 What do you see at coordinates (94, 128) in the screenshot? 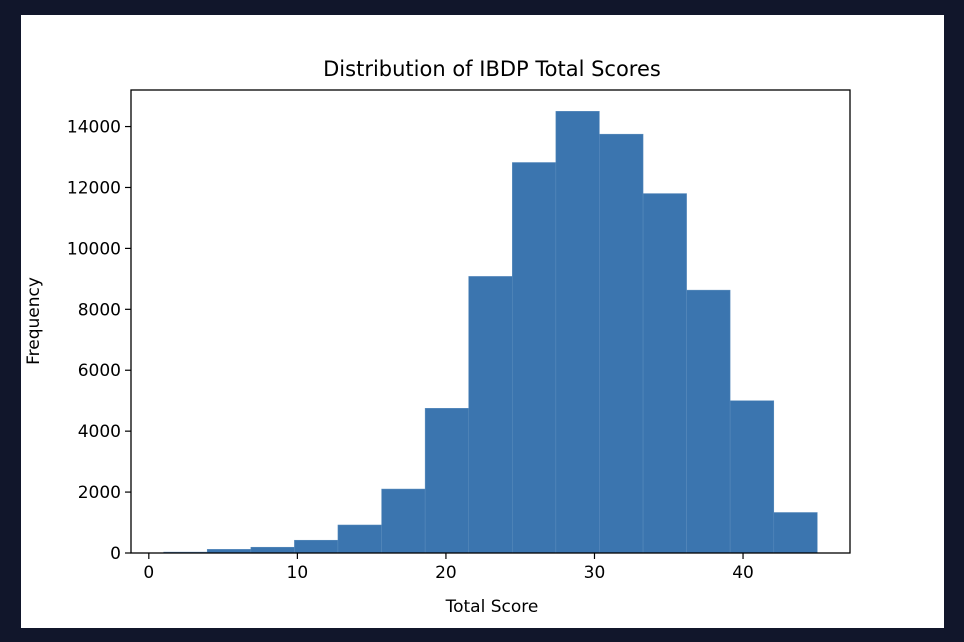
I see `y-tick-label: 14000` at bounding box center [94, 128].